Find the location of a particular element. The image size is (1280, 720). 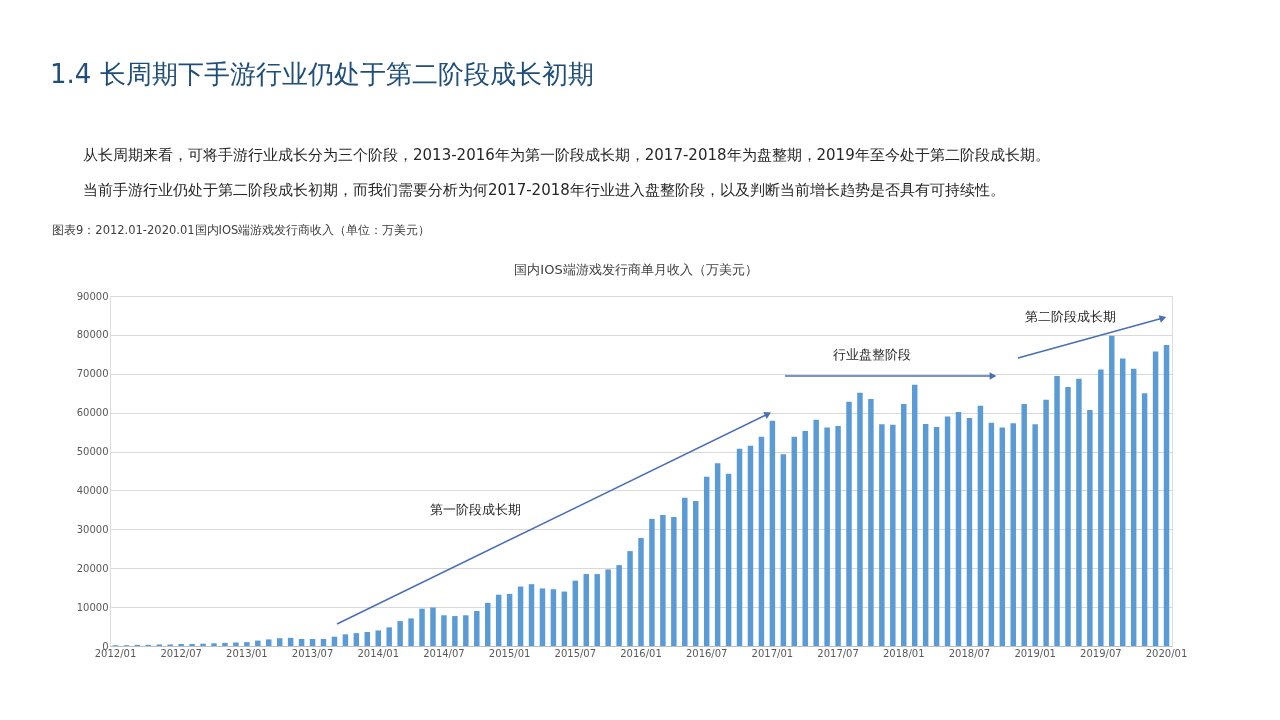

text: 当前手游行业仍处于第二阶段成长初期，而我们需要分析为何2017-2018年行业进入盘整阶段，以及判断当前增长趋势是否具有可持续性。 is located at coordinates (544, 190).